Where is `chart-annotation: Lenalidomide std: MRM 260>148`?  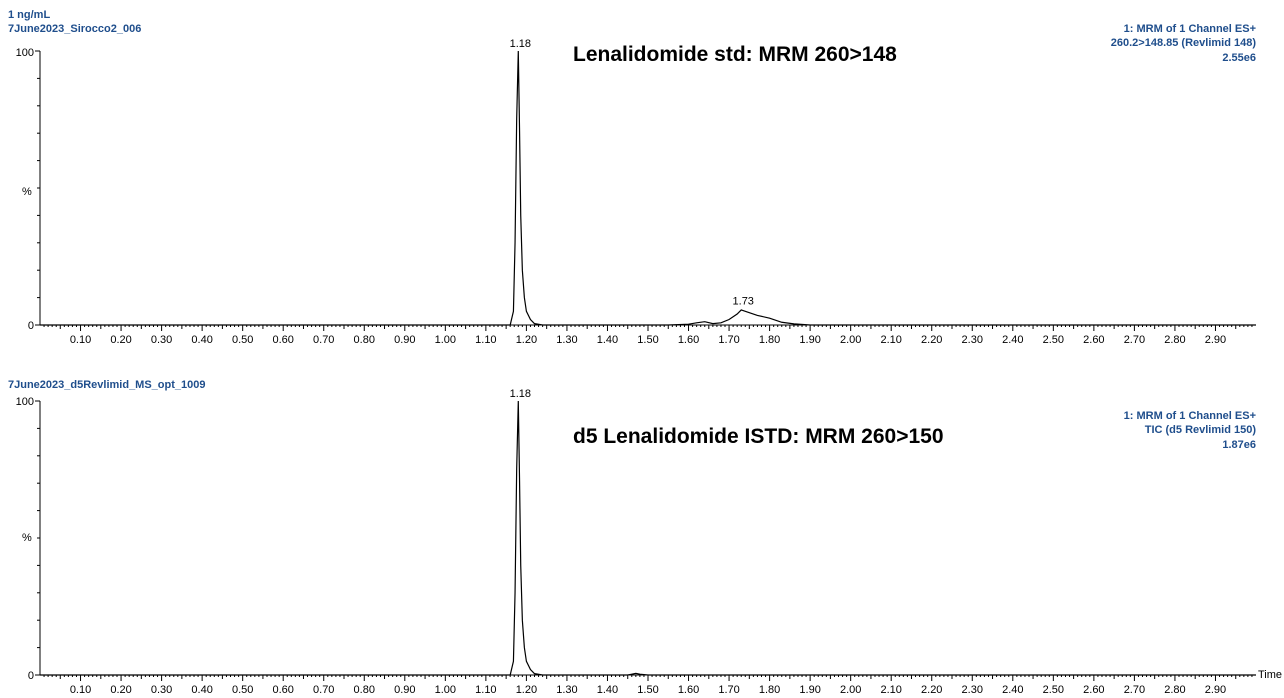 chart-annotation: Lenalidomide std: MRM 260>148 is located at coordinates (735, 54).